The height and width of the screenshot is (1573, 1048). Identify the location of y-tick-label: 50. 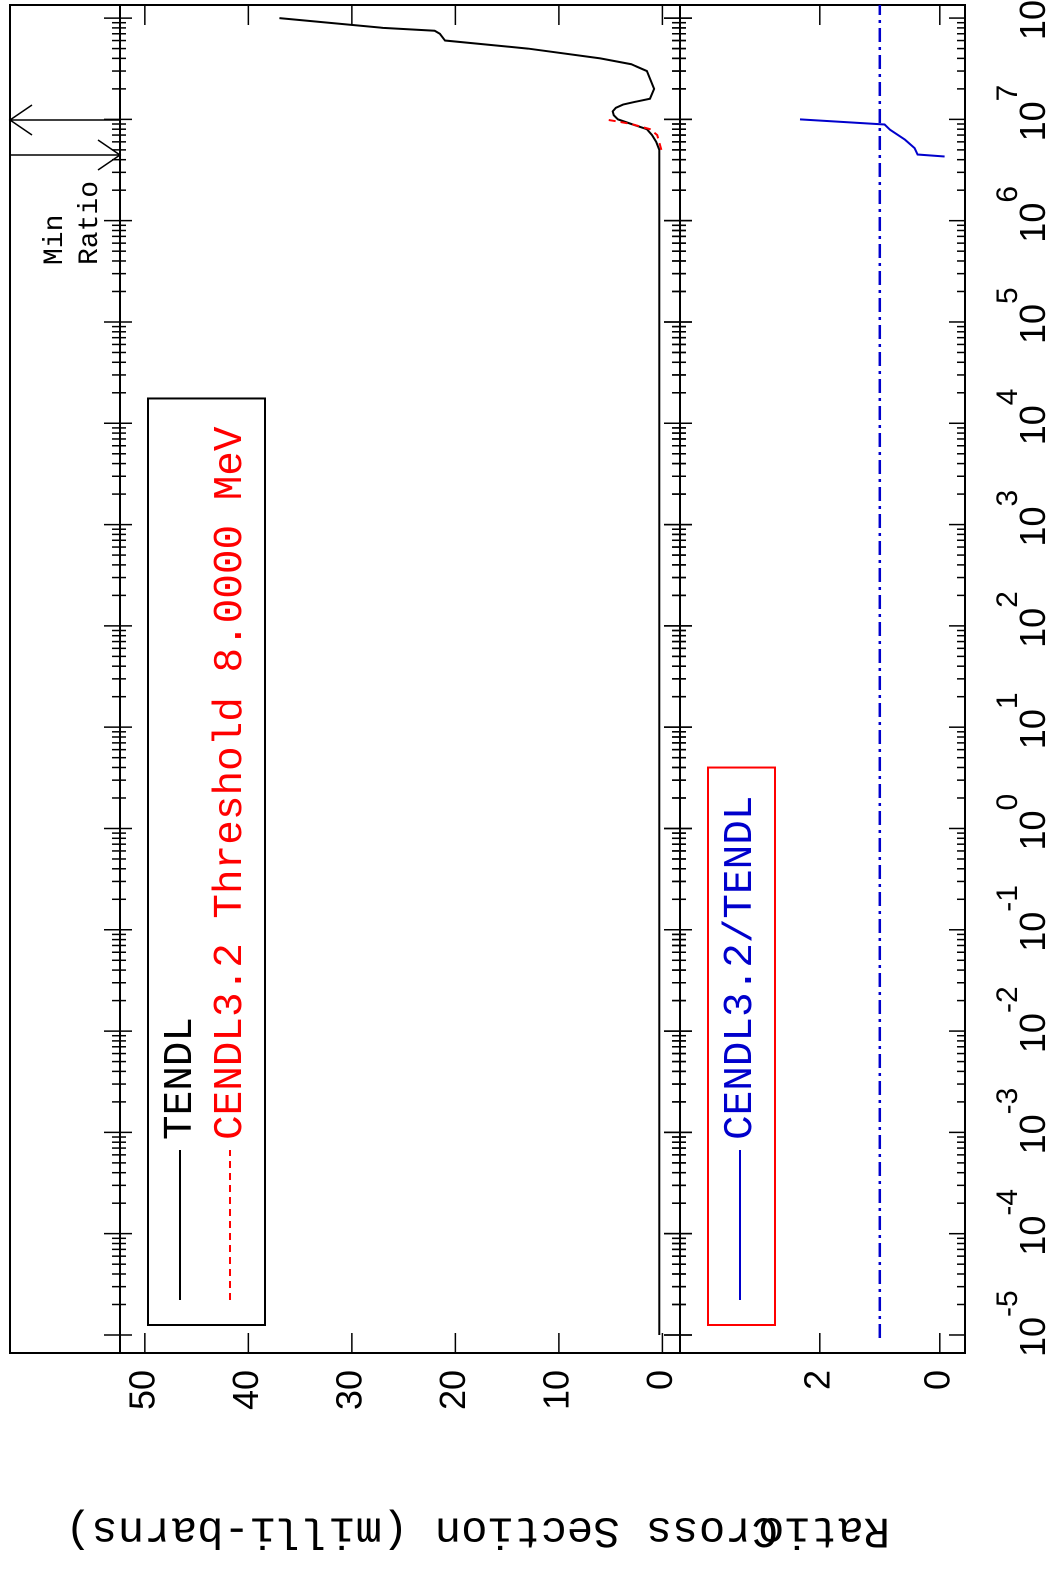
(141, 1390).